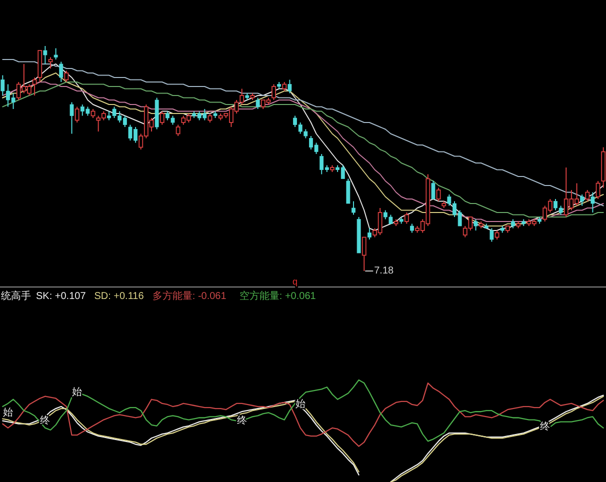 The image size is (606, 482). I want to click on annotation: 7.18, so click(384, 271).